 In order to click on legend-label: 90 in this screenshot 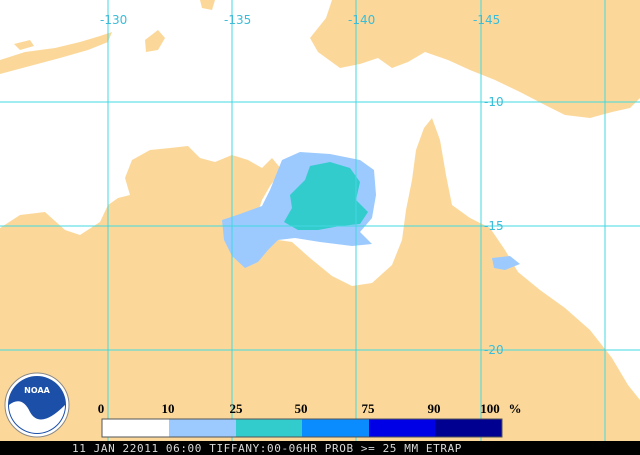, I will do `click(434, 408)`.